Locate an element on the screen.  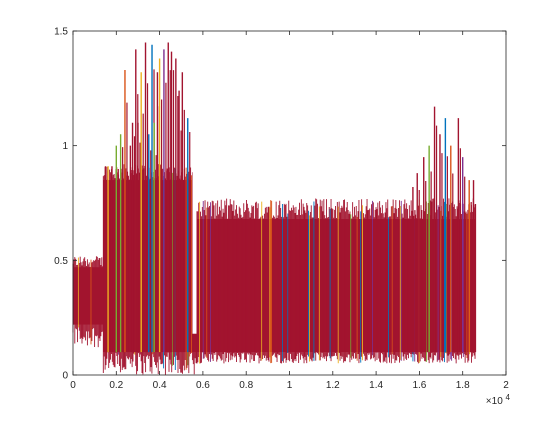
x-tick-label: 0.8 is located at coordinates (246, 385).